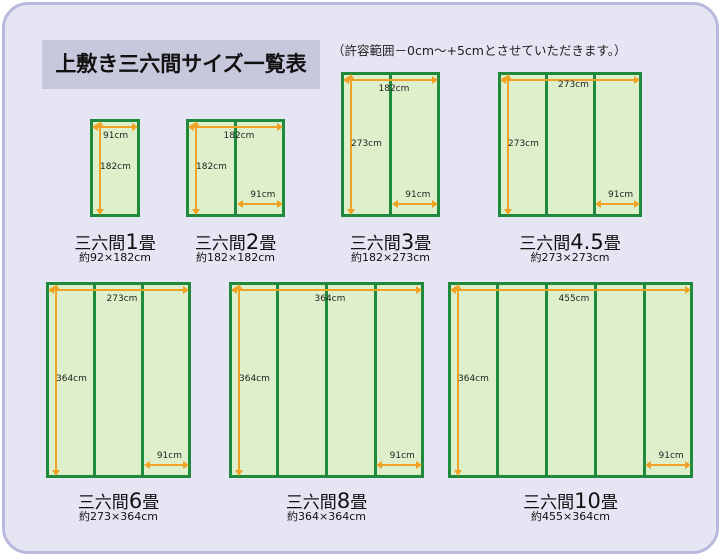 The height and width of the screenshot is (555, 720). I want to click on page-title: 上敷き三六間サイズ一覧表, so click(181, 64).